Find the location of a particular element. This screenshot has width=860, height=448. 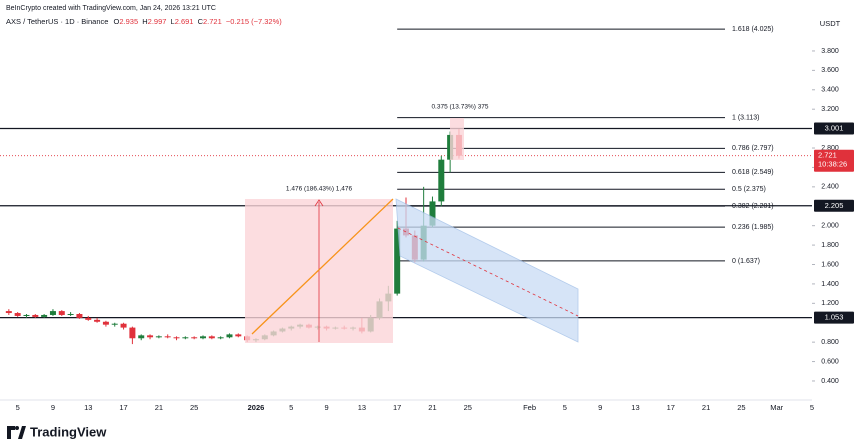

y-tick-label: 3.400 is located at coordinates (830, 90).